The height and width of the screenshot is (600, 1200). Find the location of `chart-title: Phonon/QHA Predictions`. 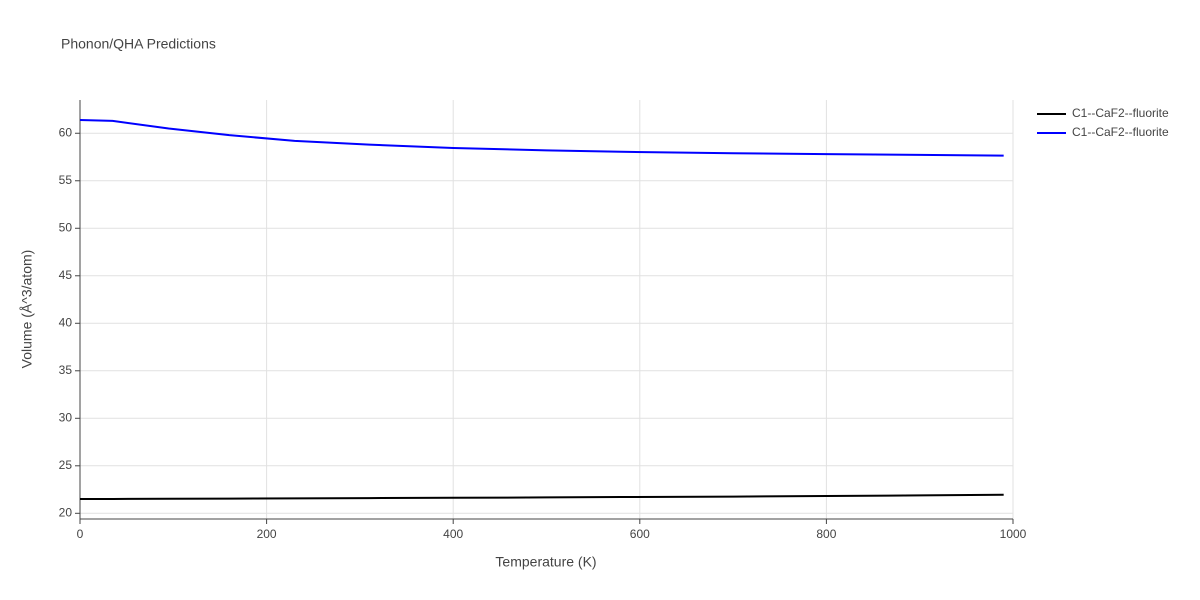

chart-title: Phonon/QHA Predictions is located at coordinates (138, 44).